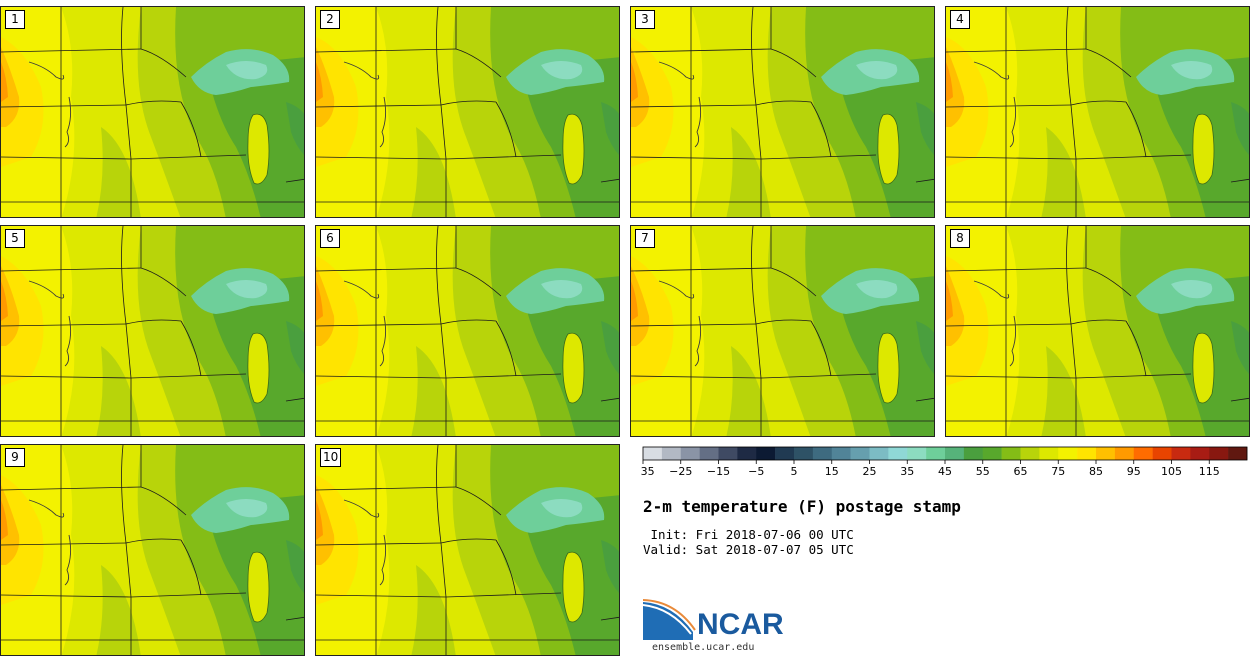 This screenshot has width=1260, height=657. Describe the element at coordinates (331, 457) in the screenshot. I see `member-number: 10` at that location.